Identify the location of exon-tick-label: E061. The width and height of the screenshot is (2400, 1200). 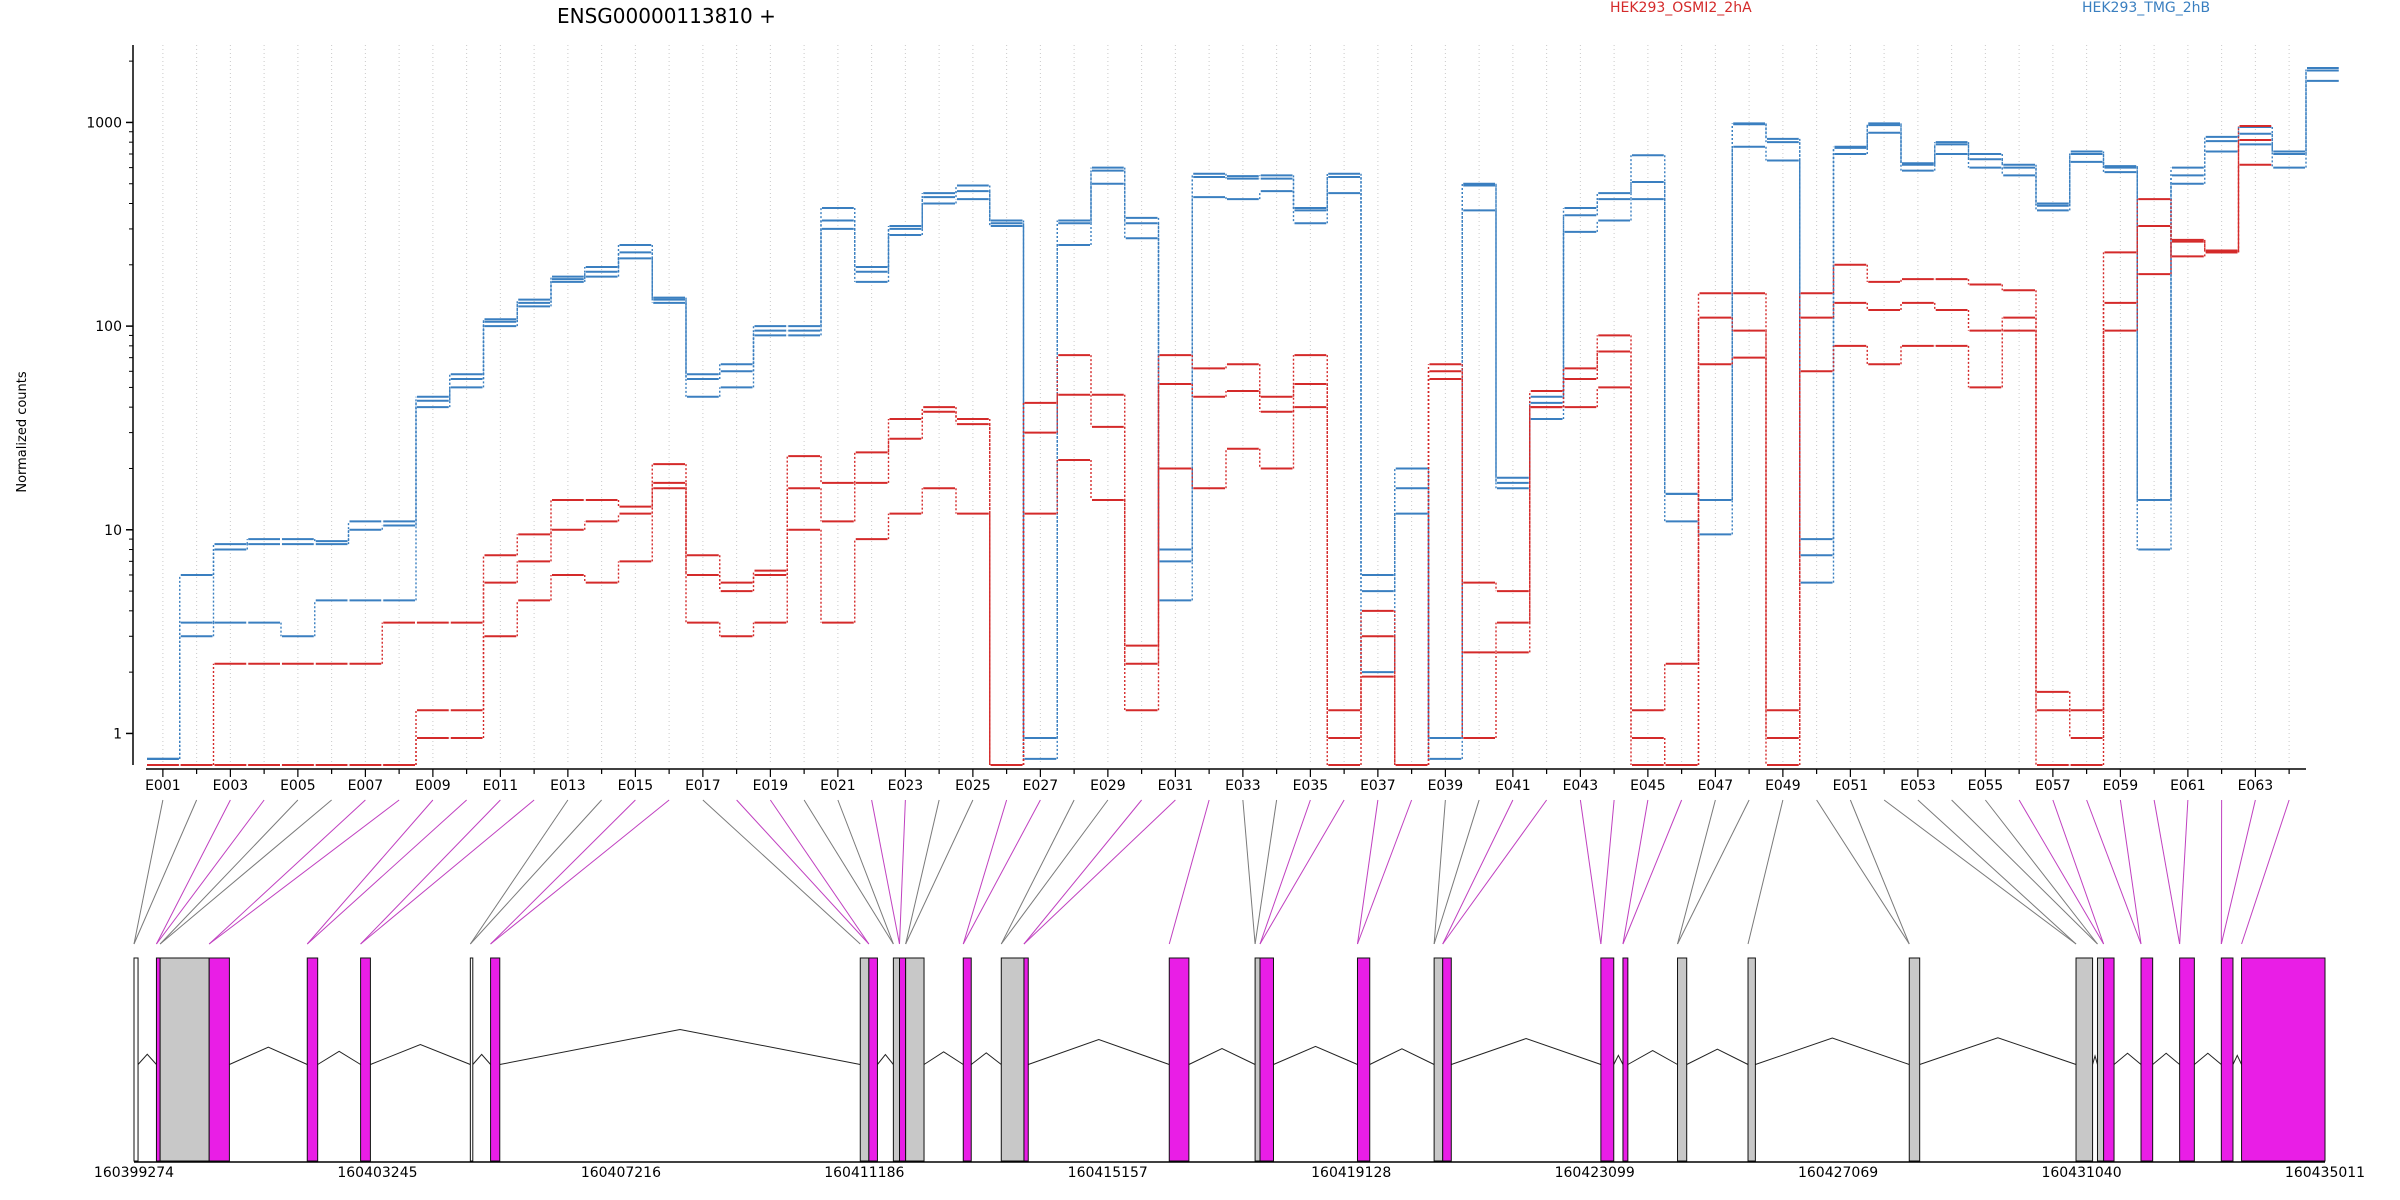
(2188, 786).